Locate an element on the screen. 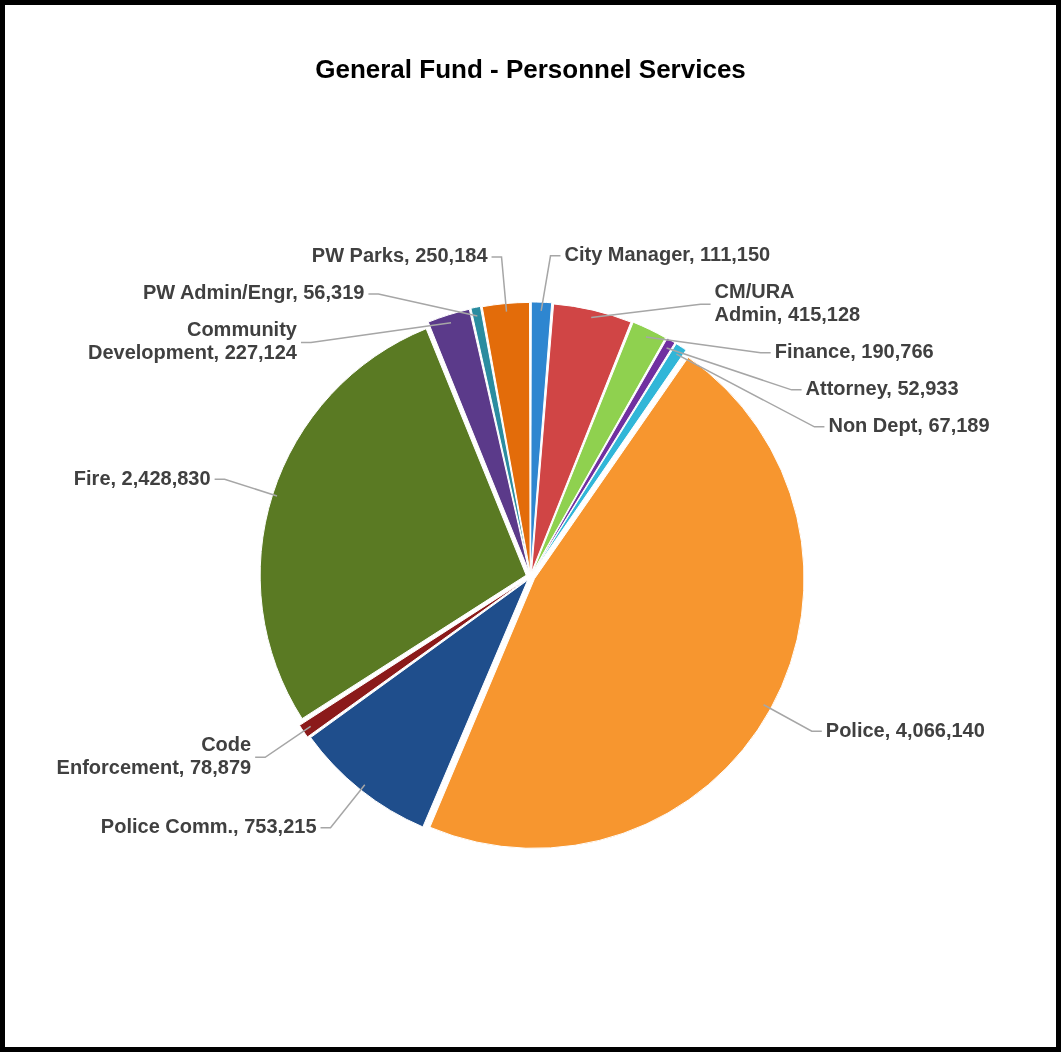 This screenshot has height=1052, width=1061. slice-label: Police, 4,066,140 is located at coordinates (905, 729).